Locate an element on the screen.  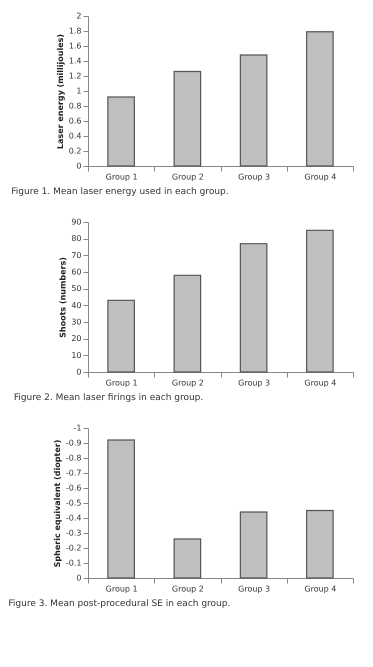
y-tick-label: -0.7 is located at coordinates (74, 473).